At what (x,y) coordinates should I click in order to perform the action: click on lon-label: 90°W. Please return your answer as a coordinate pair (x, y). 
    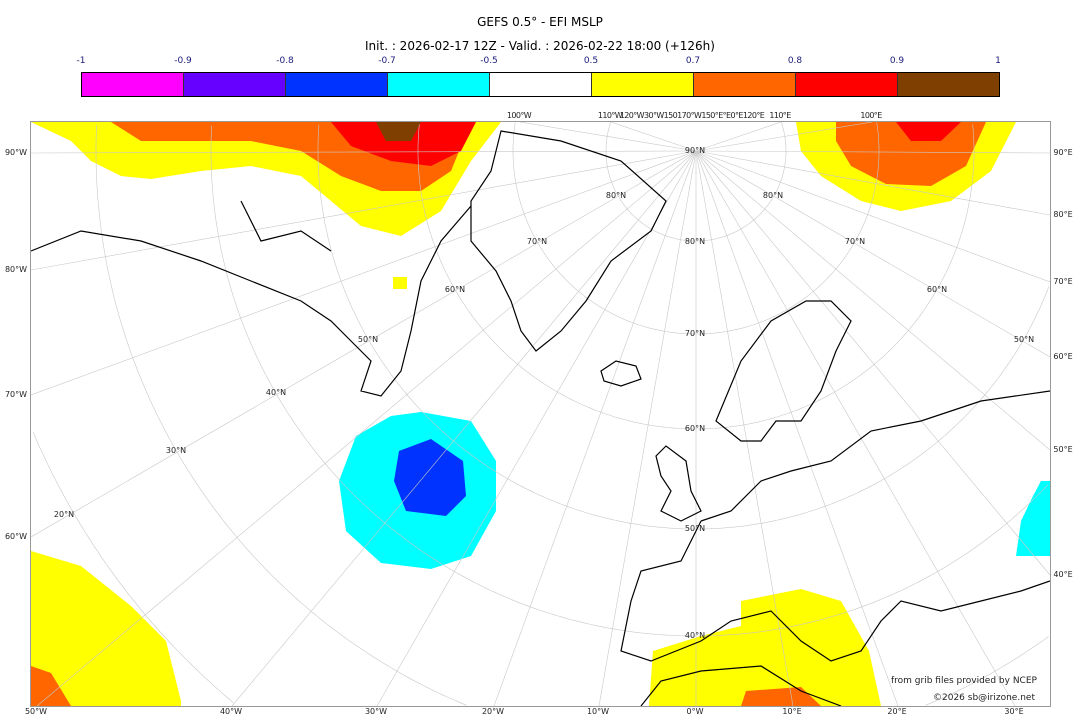
    Looking at the image, I should click on (16, 152).